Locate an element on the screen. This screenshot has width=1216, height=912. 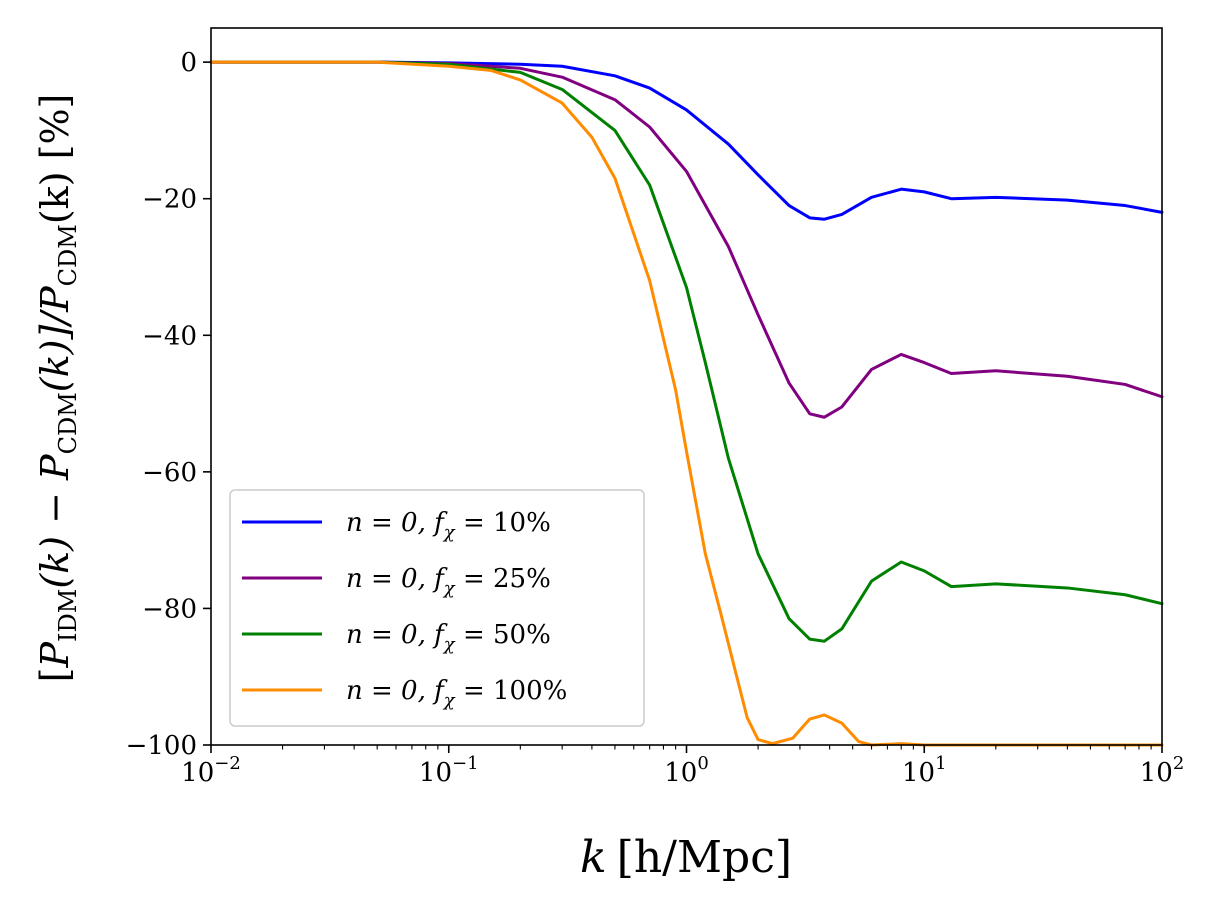
x-ticks: 10⁻² 10⁻¹ 10⁰ 10¹ 10² is located at coordinates (682, 766).